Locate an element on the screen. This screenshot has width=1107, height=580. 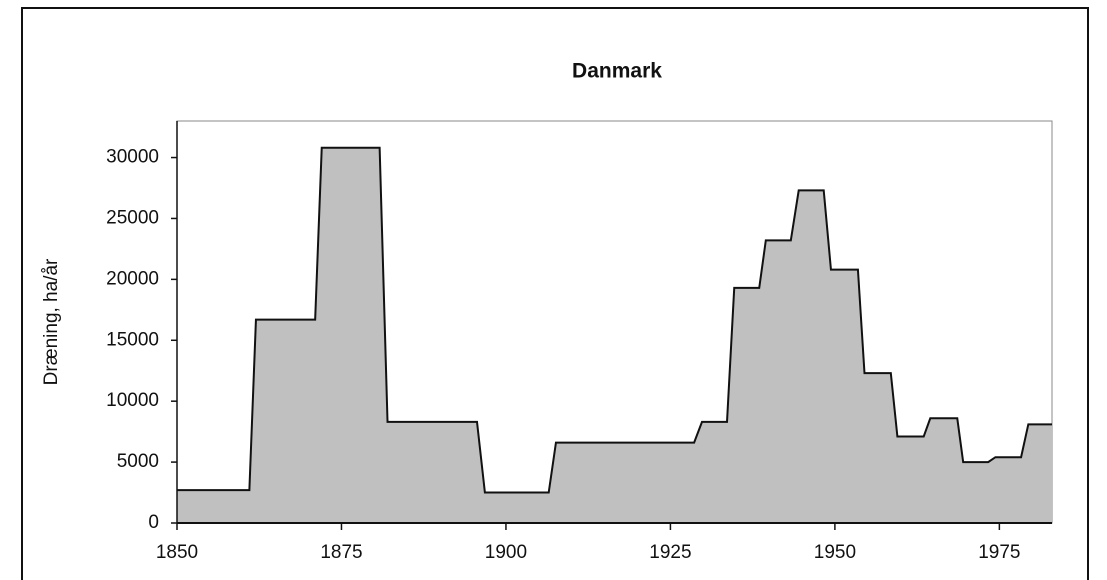
x-tick-label: 1900 is located at coordinates (506, 552).